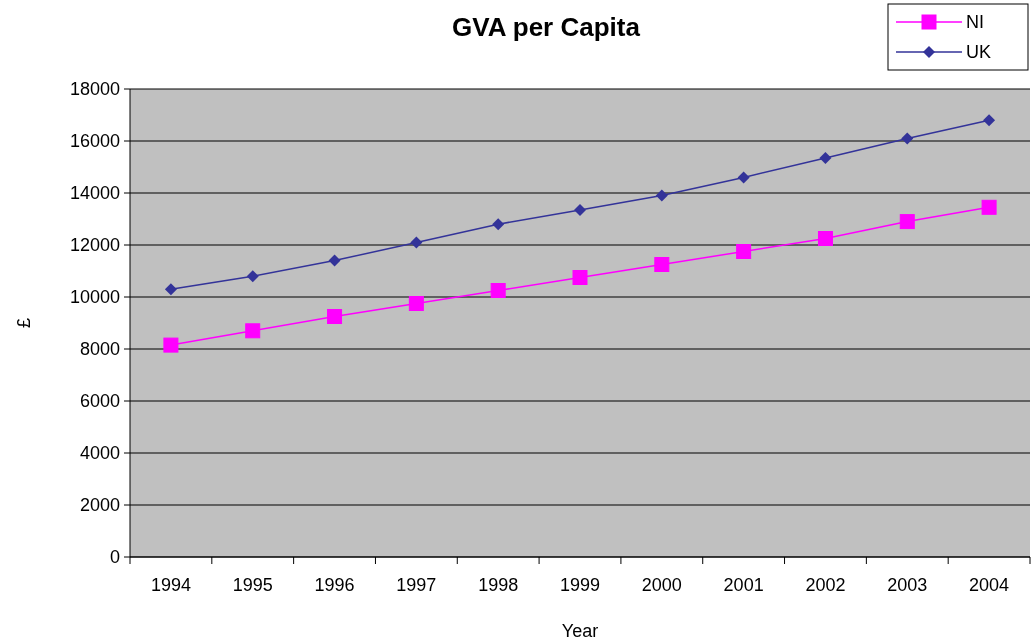  What do you see at coordinates (334, 585) in the screenshot?
I see `x-tick-label: 1996` at bounding box center [334, 585].